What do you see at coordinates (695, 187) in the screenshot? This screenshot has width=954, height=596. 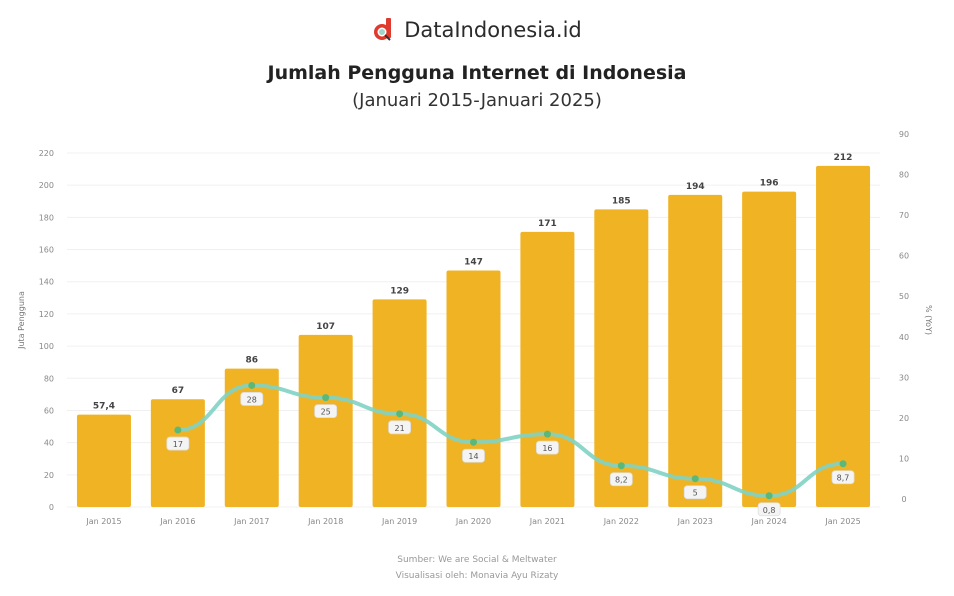 I see `bar-value-label: 194` at bounding box center [695, 187].